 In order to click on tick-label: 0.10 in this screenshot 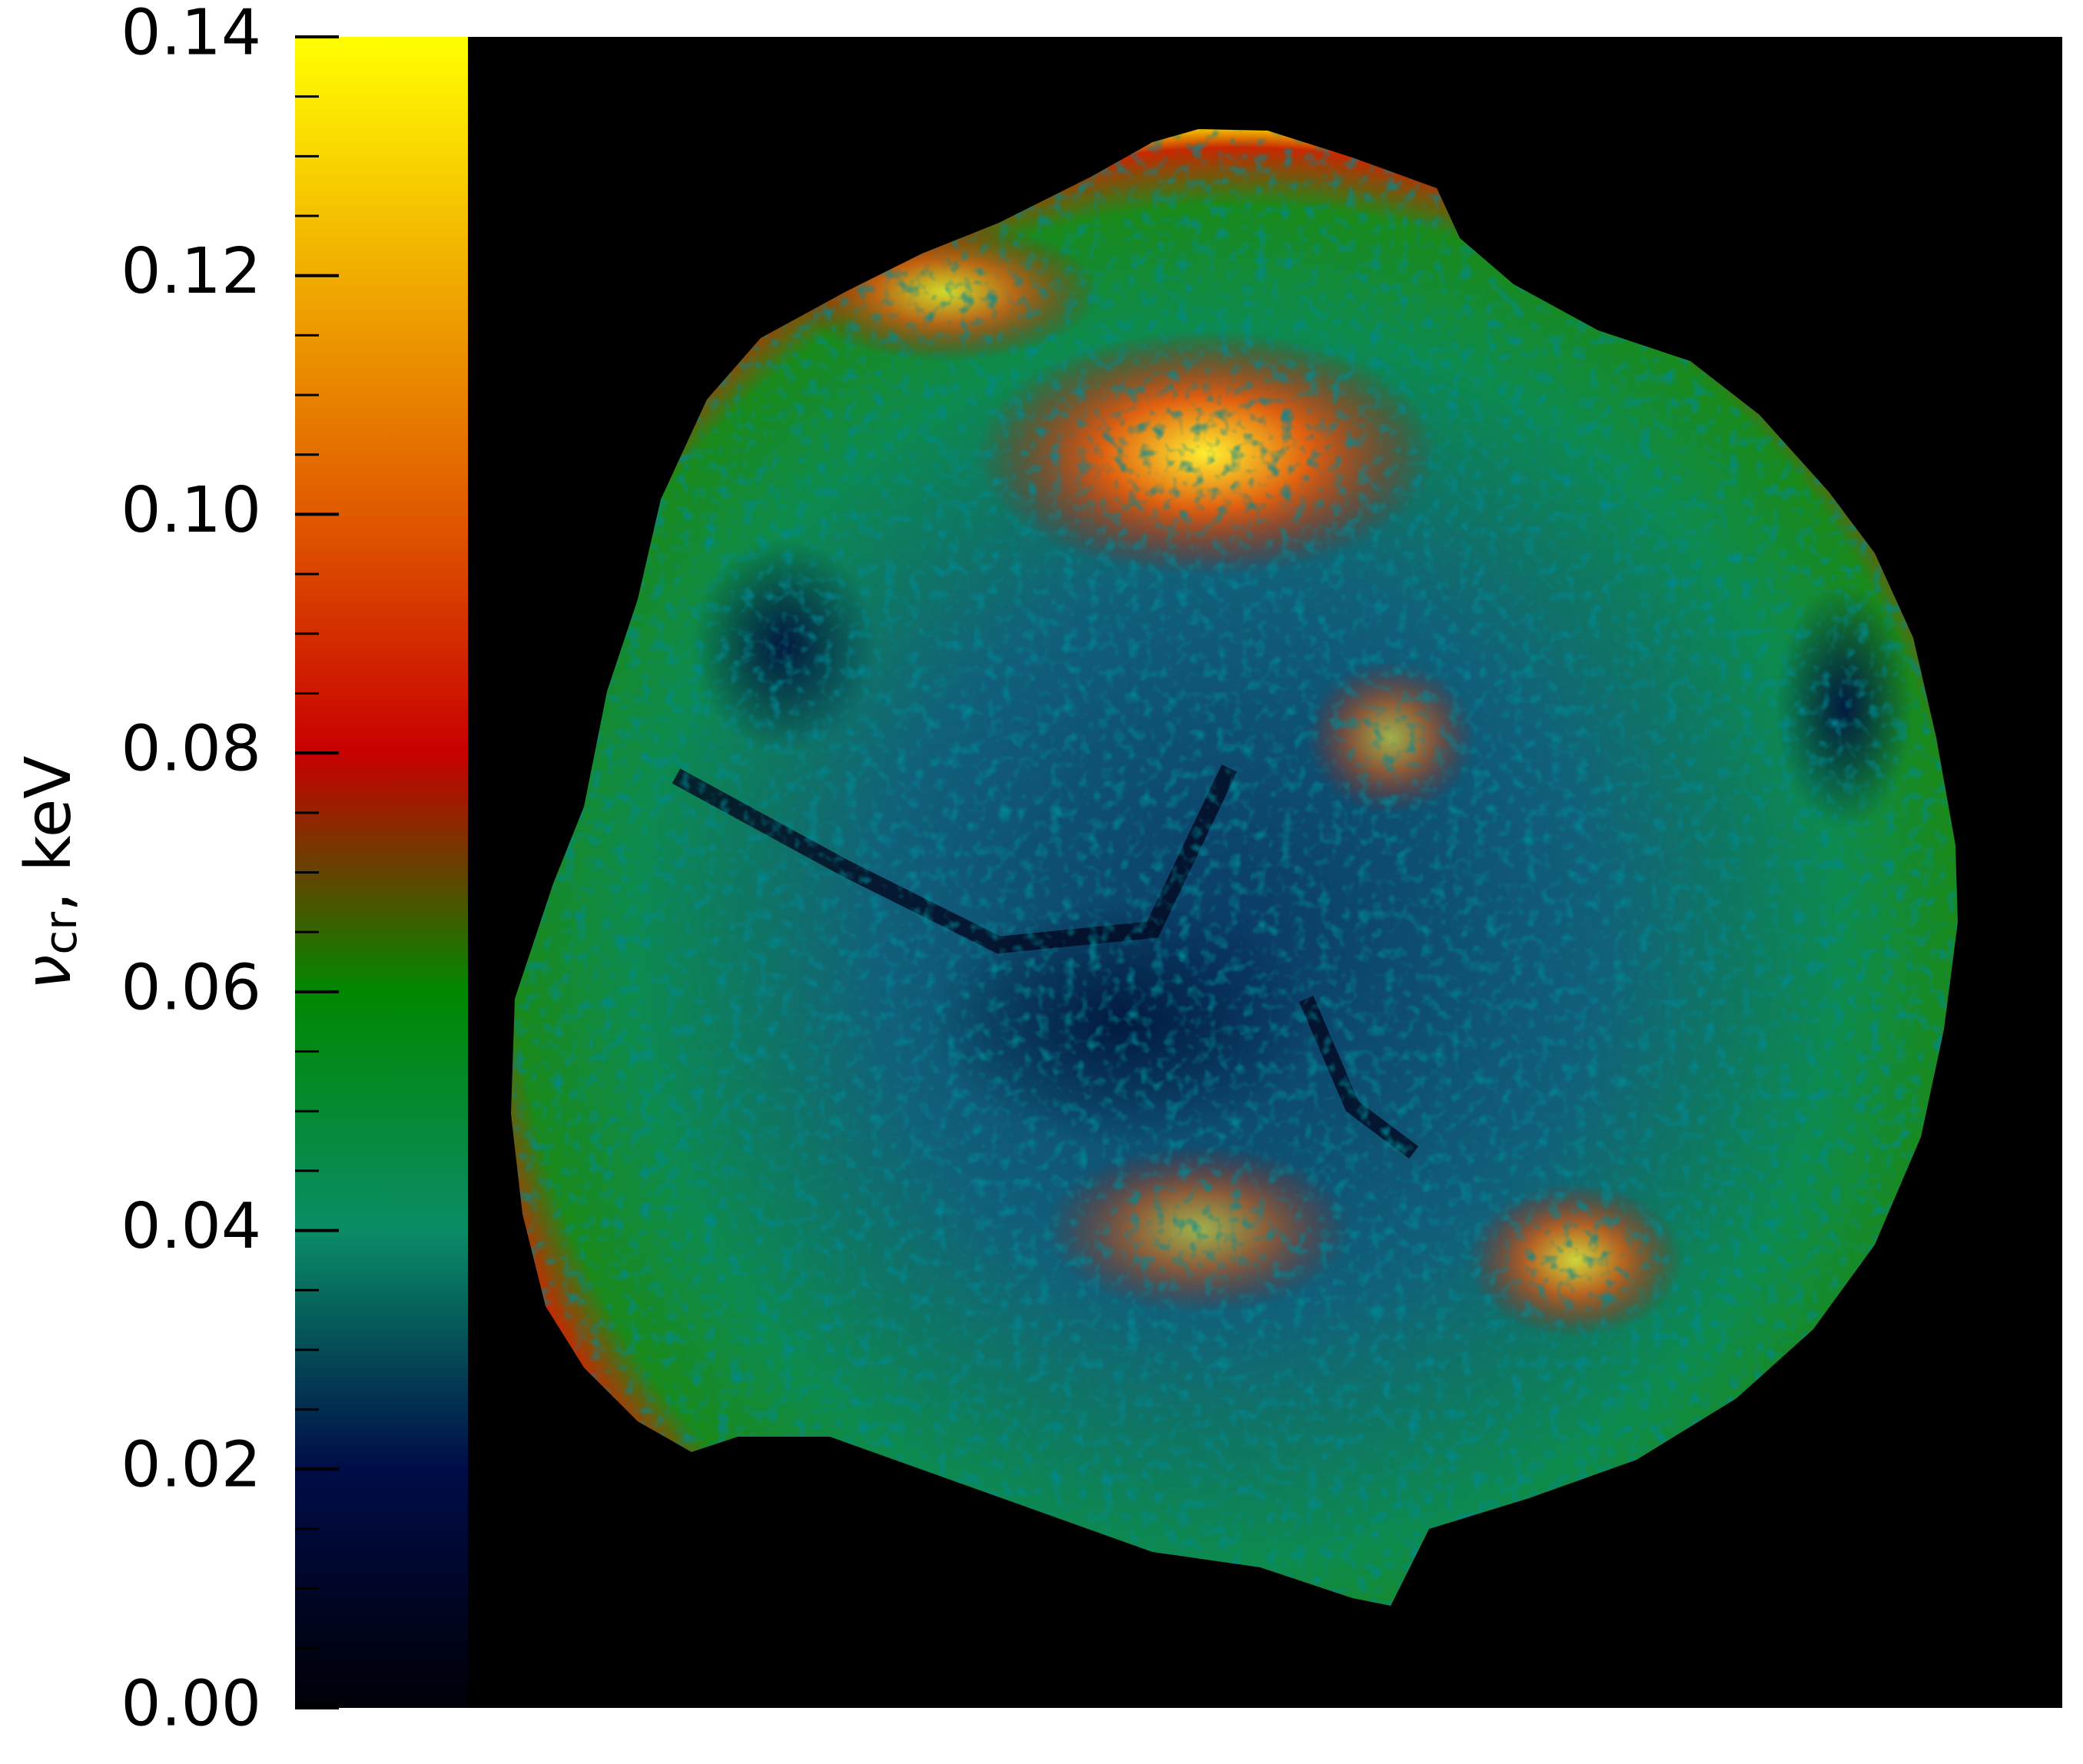, I will do `click(191, 510)`.